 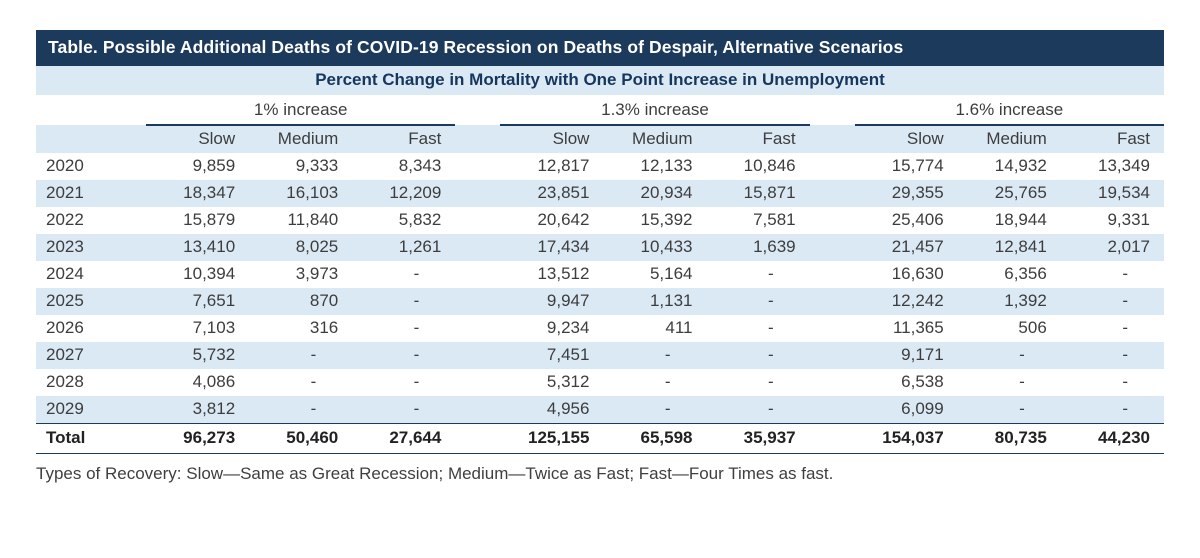 What do you see at coordinates (568, 408) in the screenshot?
I see `value-cell: 4,956` at bounding box center [568, 408].